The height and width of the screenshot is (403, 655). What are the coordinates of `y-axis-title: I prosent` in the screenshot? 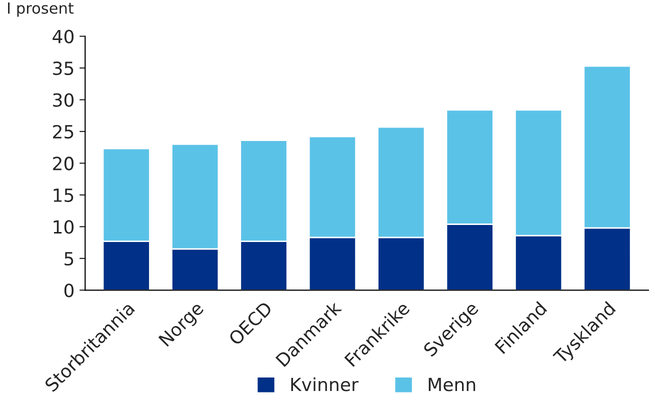 It's located at (41, 9).